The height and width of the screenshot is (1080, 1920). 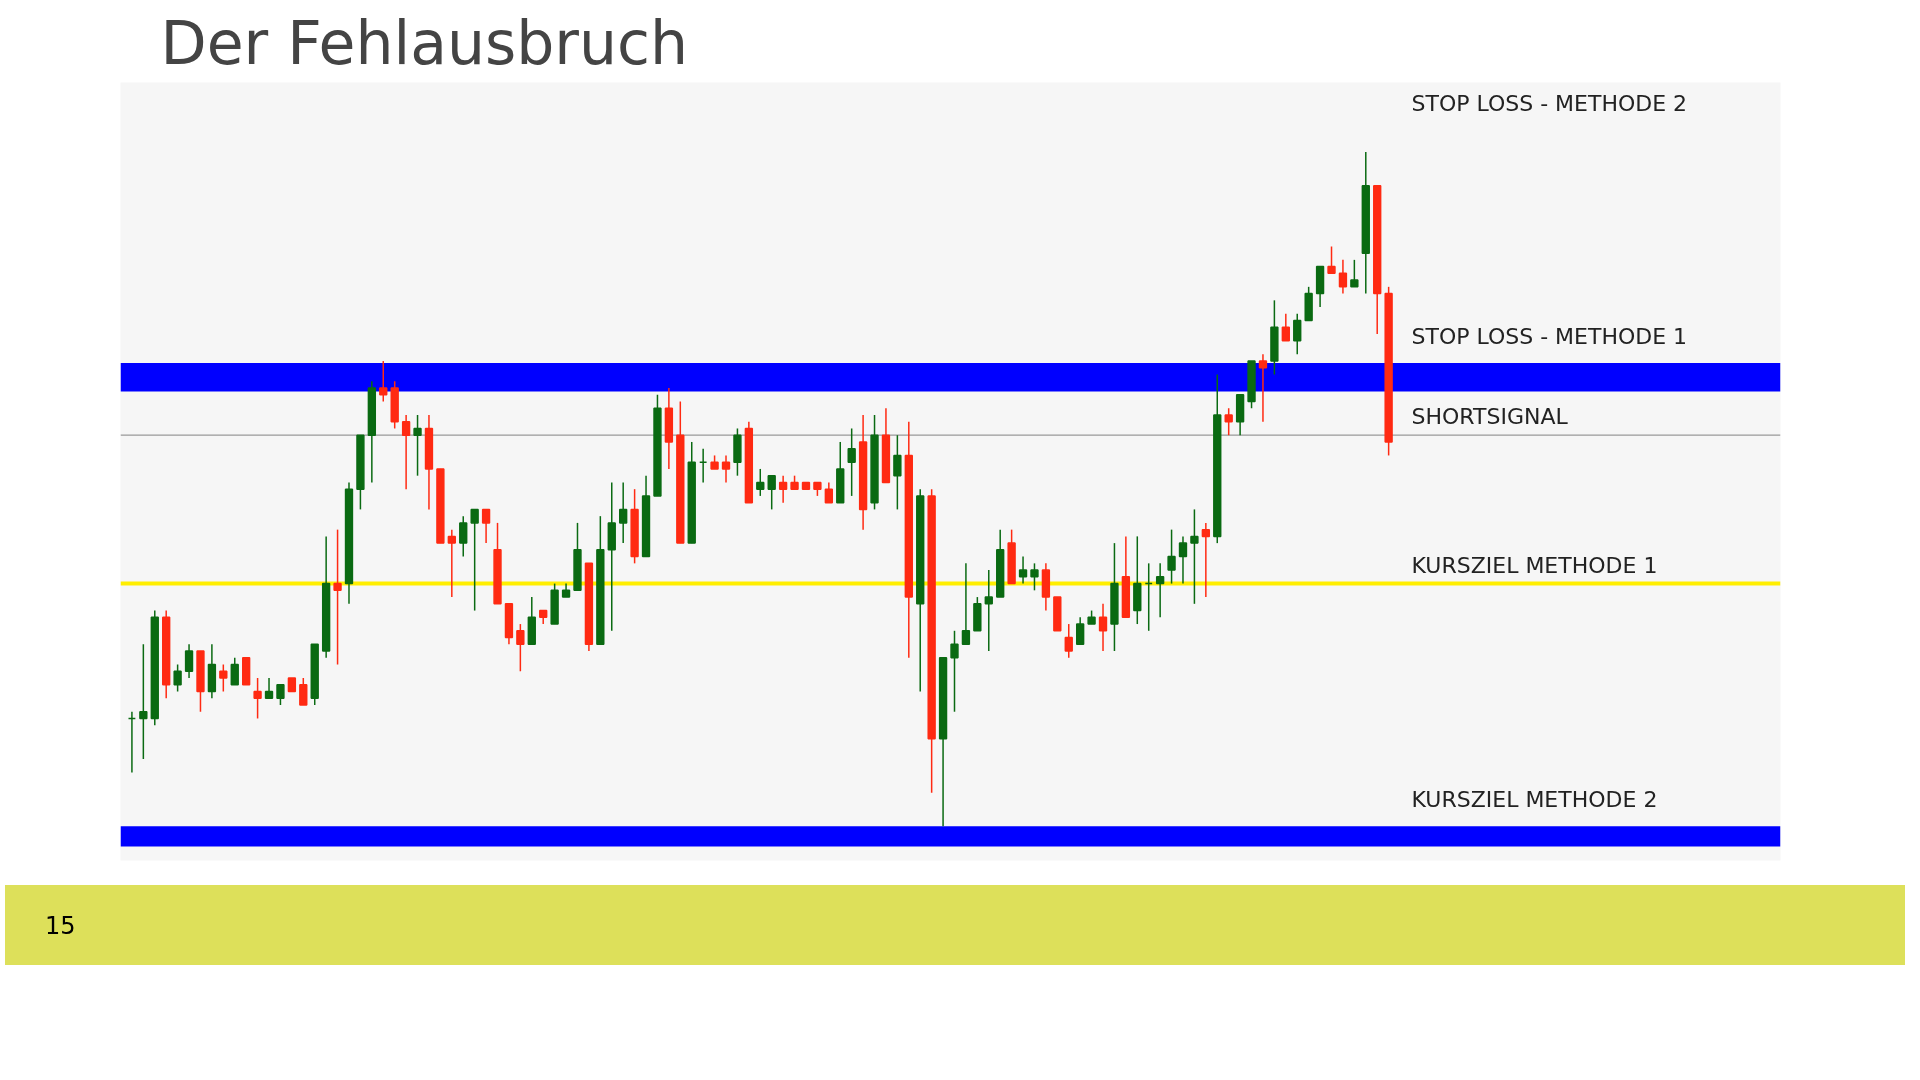 I want to click on text: 15, so click(x=60, y=926).